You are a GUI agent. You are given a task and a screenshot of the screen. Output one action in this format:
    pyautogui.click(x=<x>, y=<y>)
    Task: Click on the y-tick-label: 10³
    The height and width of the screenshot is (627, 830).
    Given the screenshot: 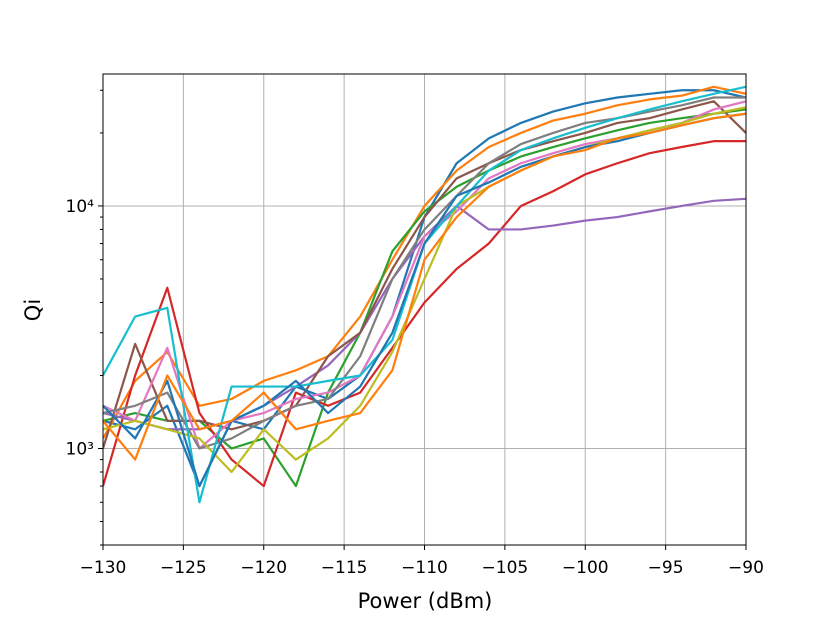 What is the action you would take?
    pyautogui.click(x=80, y=449)
    